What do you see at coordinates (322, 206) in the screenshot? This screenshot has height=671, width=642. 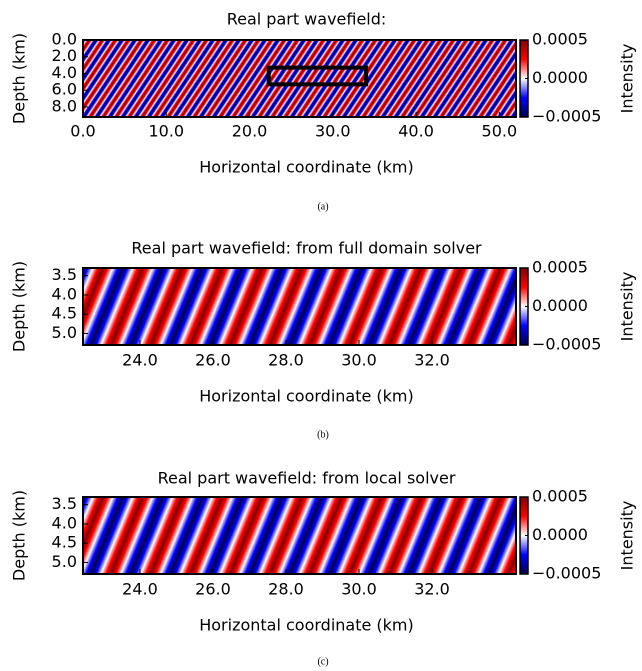 I see `caption: (a)` at bounding box center [322, 206].